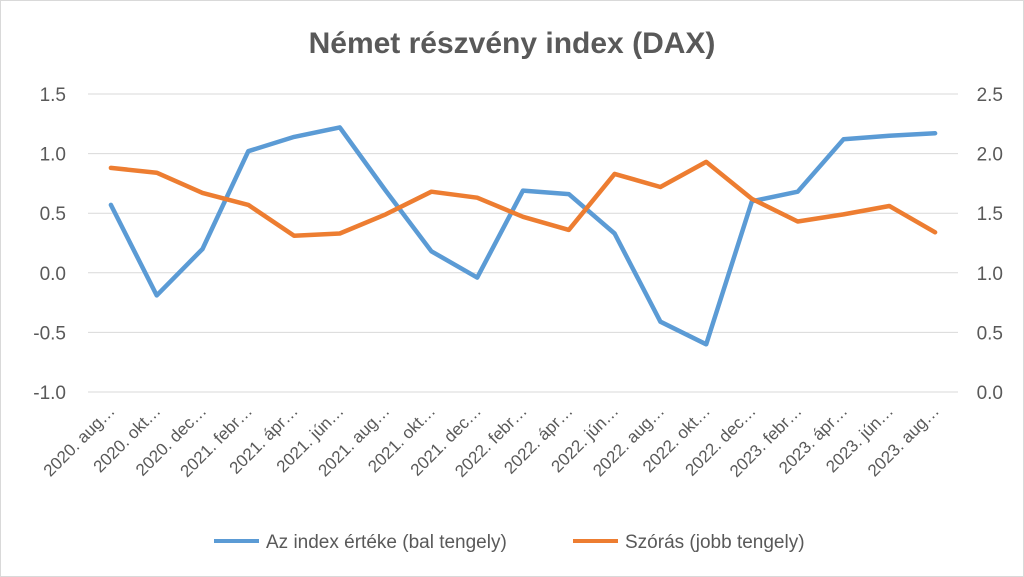 Image resolution: width=1024 pixels, height=577 pixels. What do you see at coordinates (49, 393) in the screenshot?
I see `y-left-tick-label: -1.0` at bounding box center [49, 393].